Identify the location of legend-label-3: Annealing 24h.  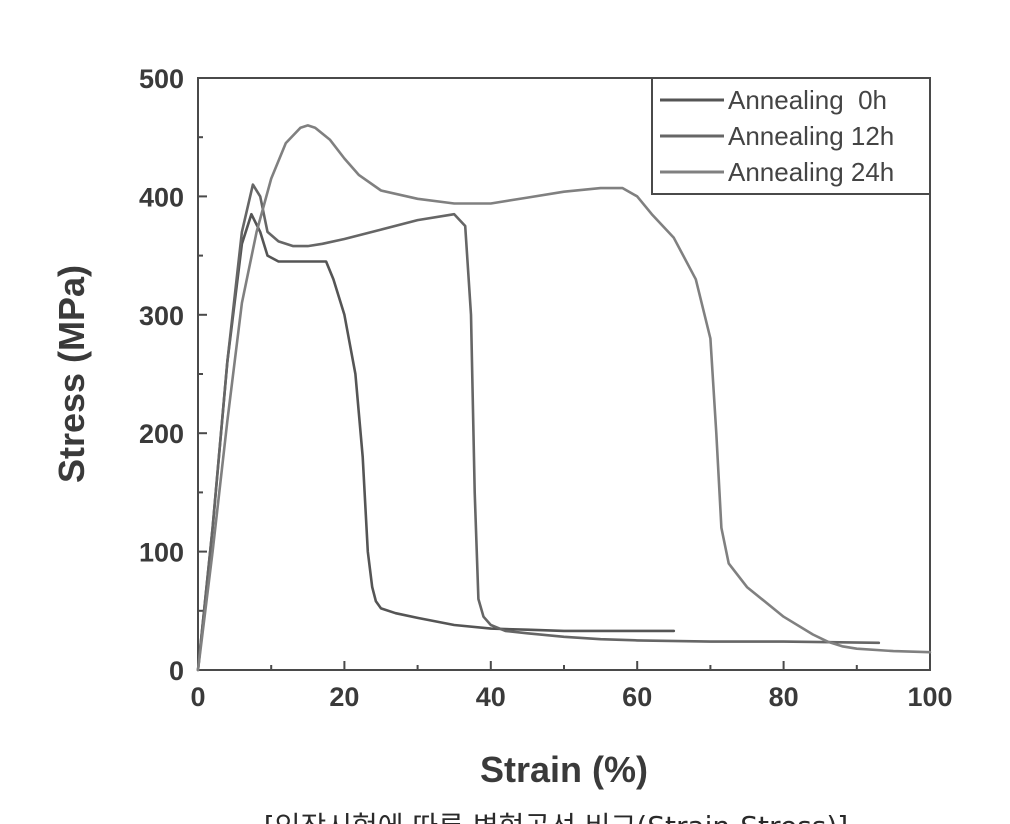
(811, 172).